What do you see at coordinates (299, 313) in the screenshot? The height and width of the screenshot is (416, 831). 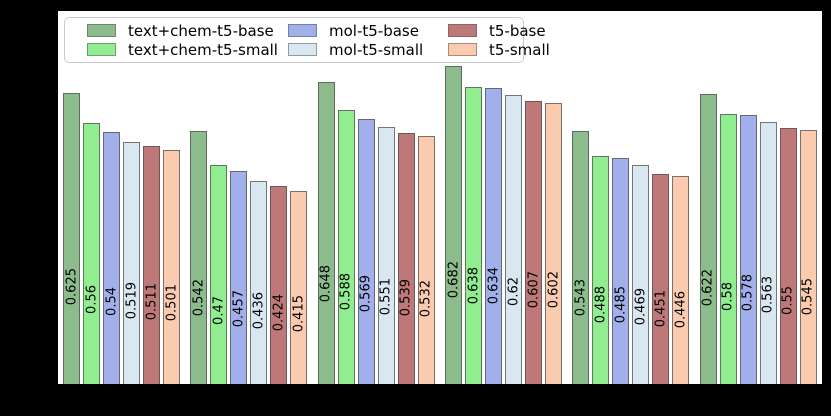 I see `bar-value-label: 0.415` at bounding box center [299, 313].